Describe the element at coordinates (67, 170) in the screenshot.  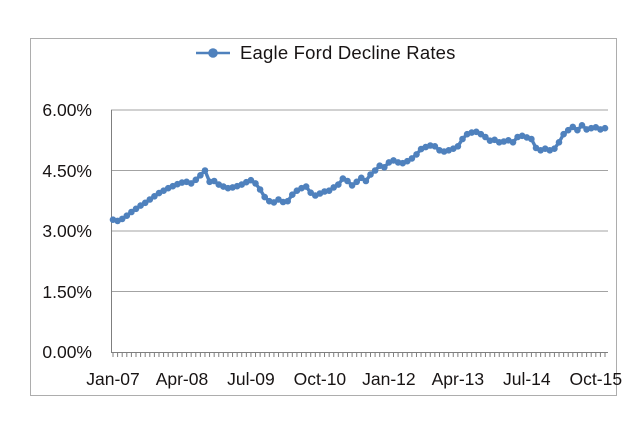
I see `y-tick-label: 4.50%` at that location.